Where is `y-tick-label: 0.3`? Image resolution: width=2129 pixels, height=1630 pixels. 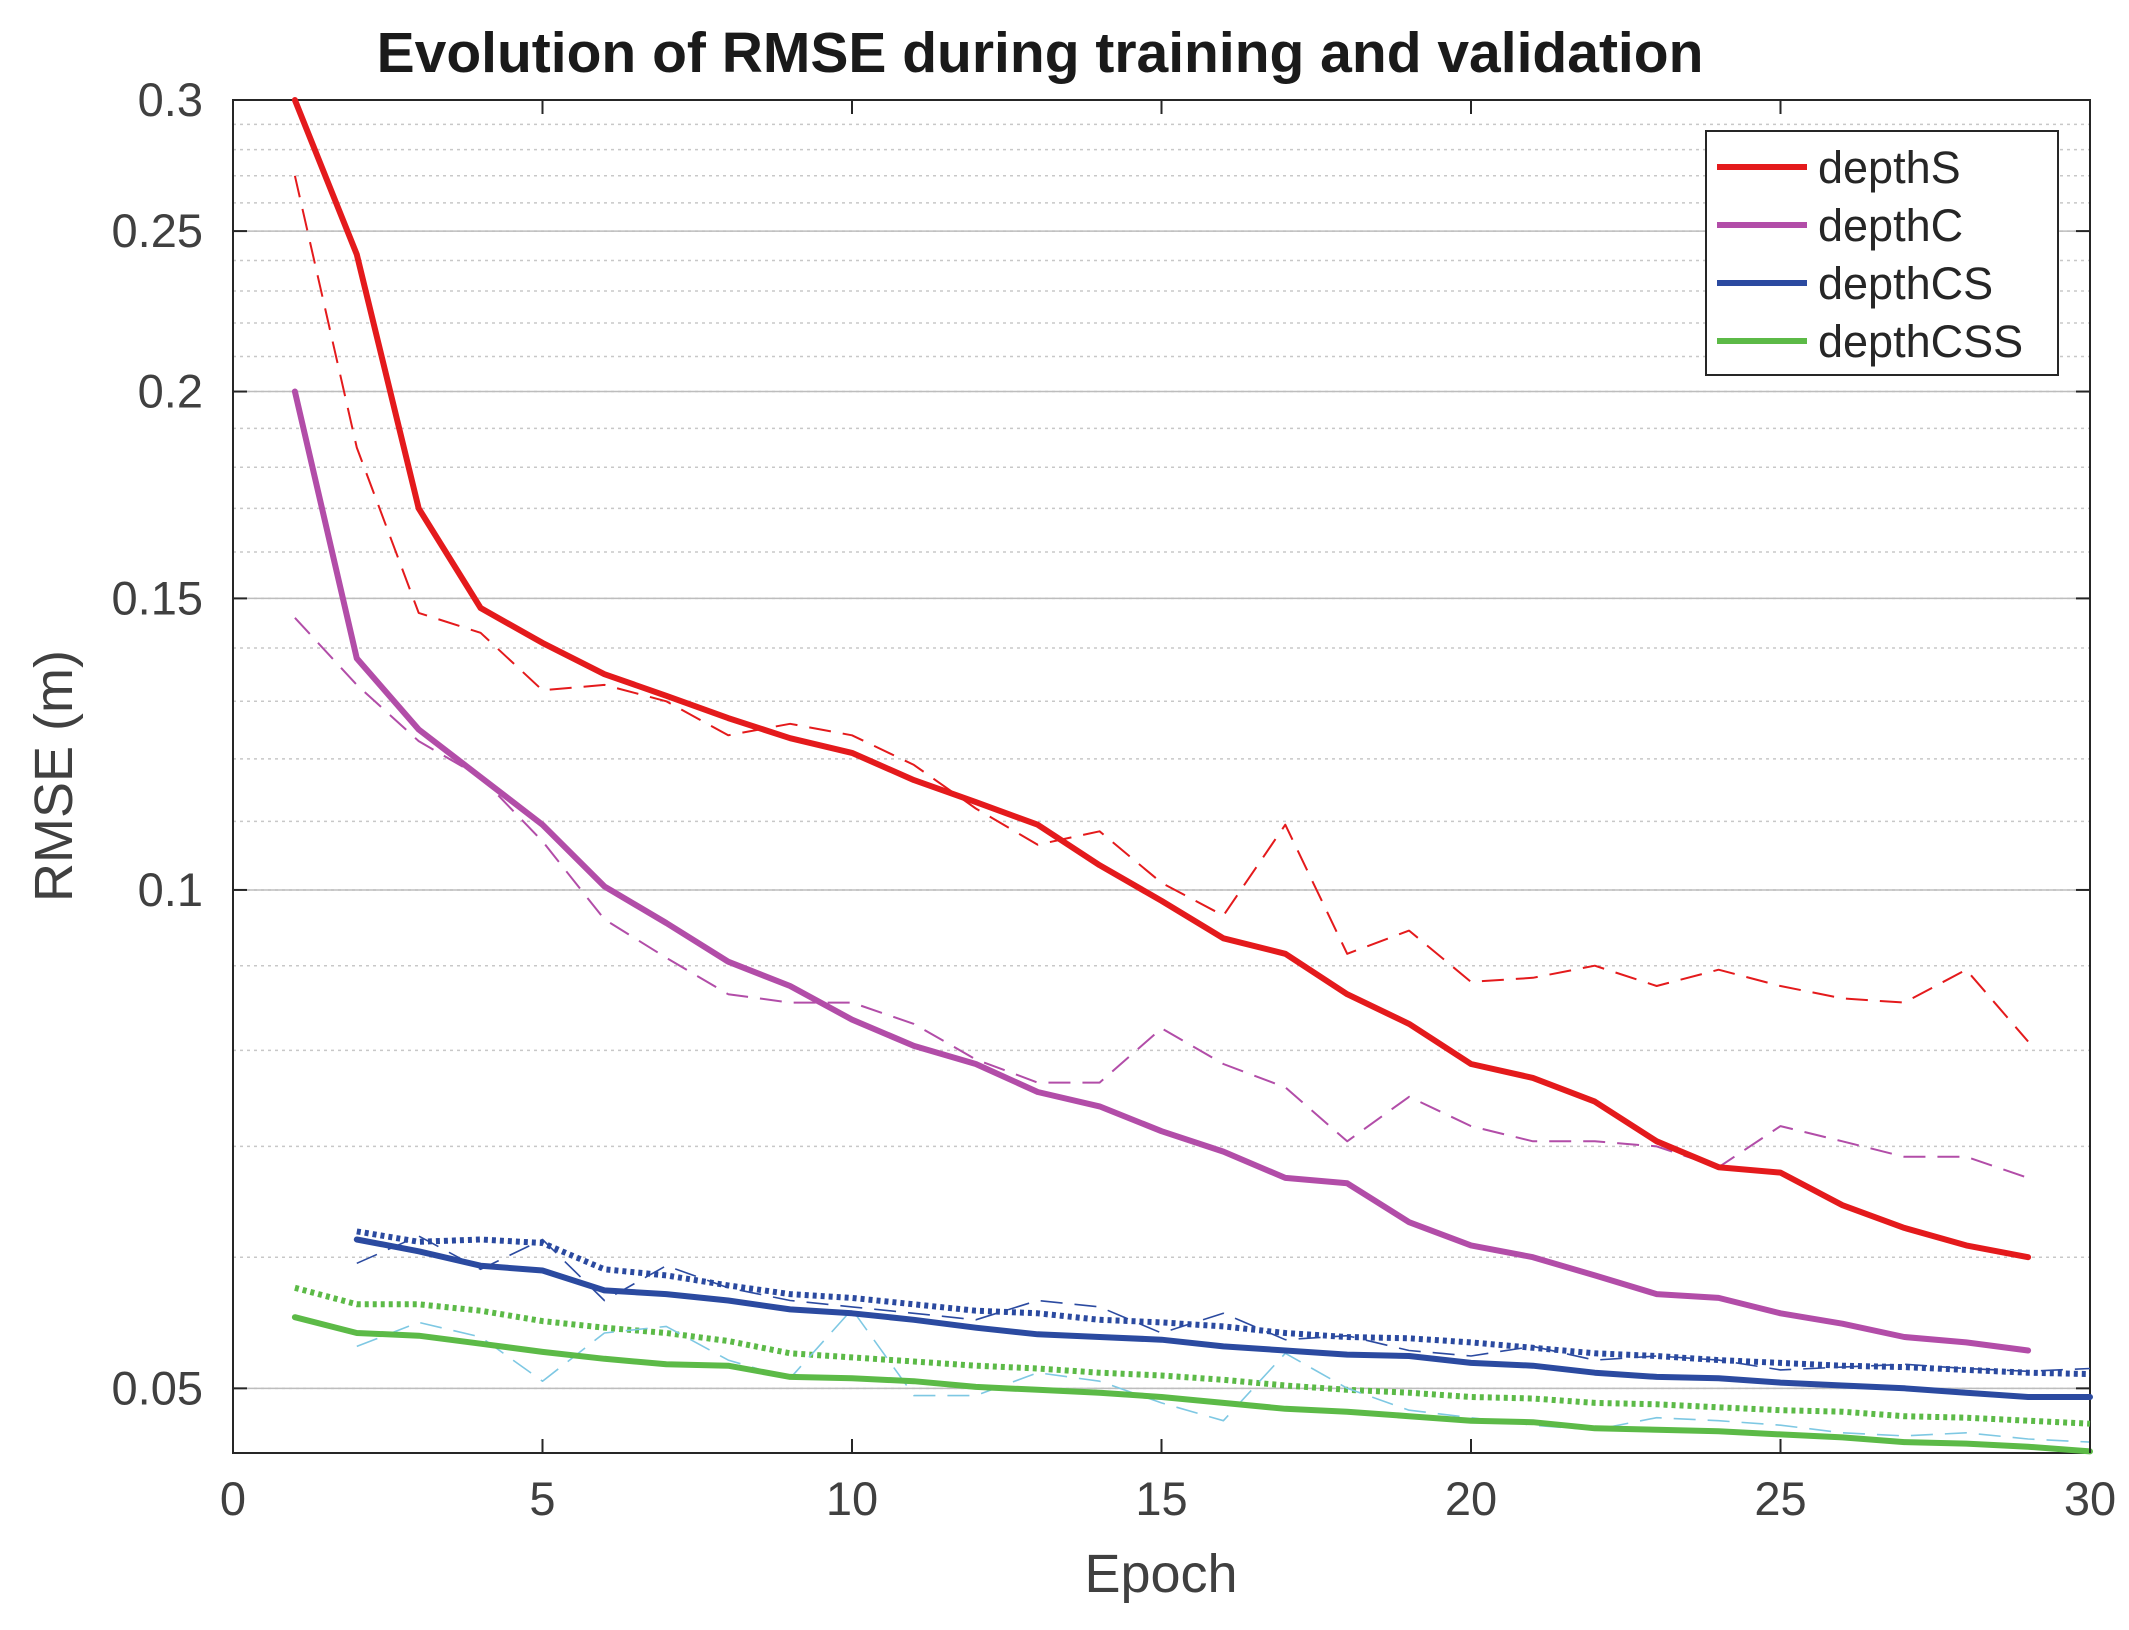
y-tick-label: 0.3 is located at coordinates (170, 99).